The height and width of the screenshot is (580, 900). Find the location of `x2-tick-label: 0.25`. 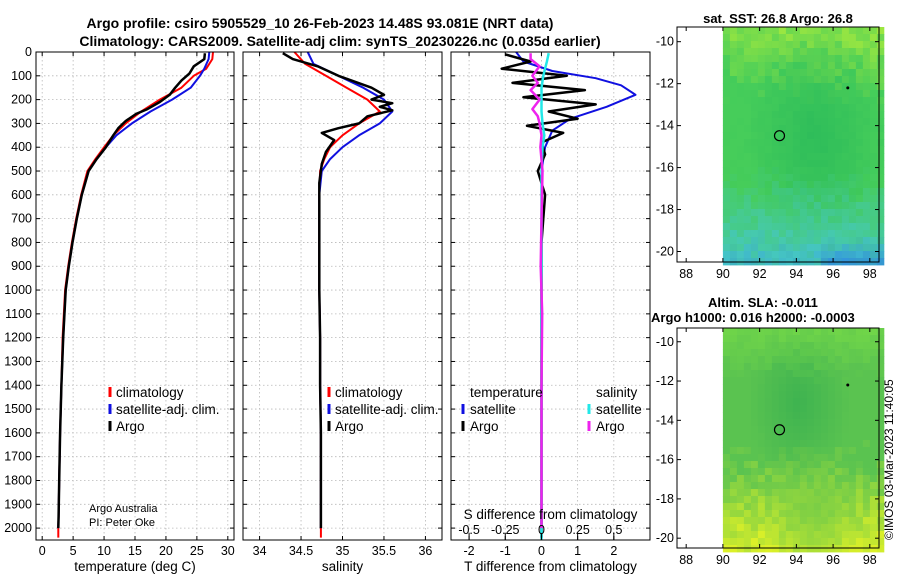

x2-tick-label: 0.25 is located at coordinates (577, 530).